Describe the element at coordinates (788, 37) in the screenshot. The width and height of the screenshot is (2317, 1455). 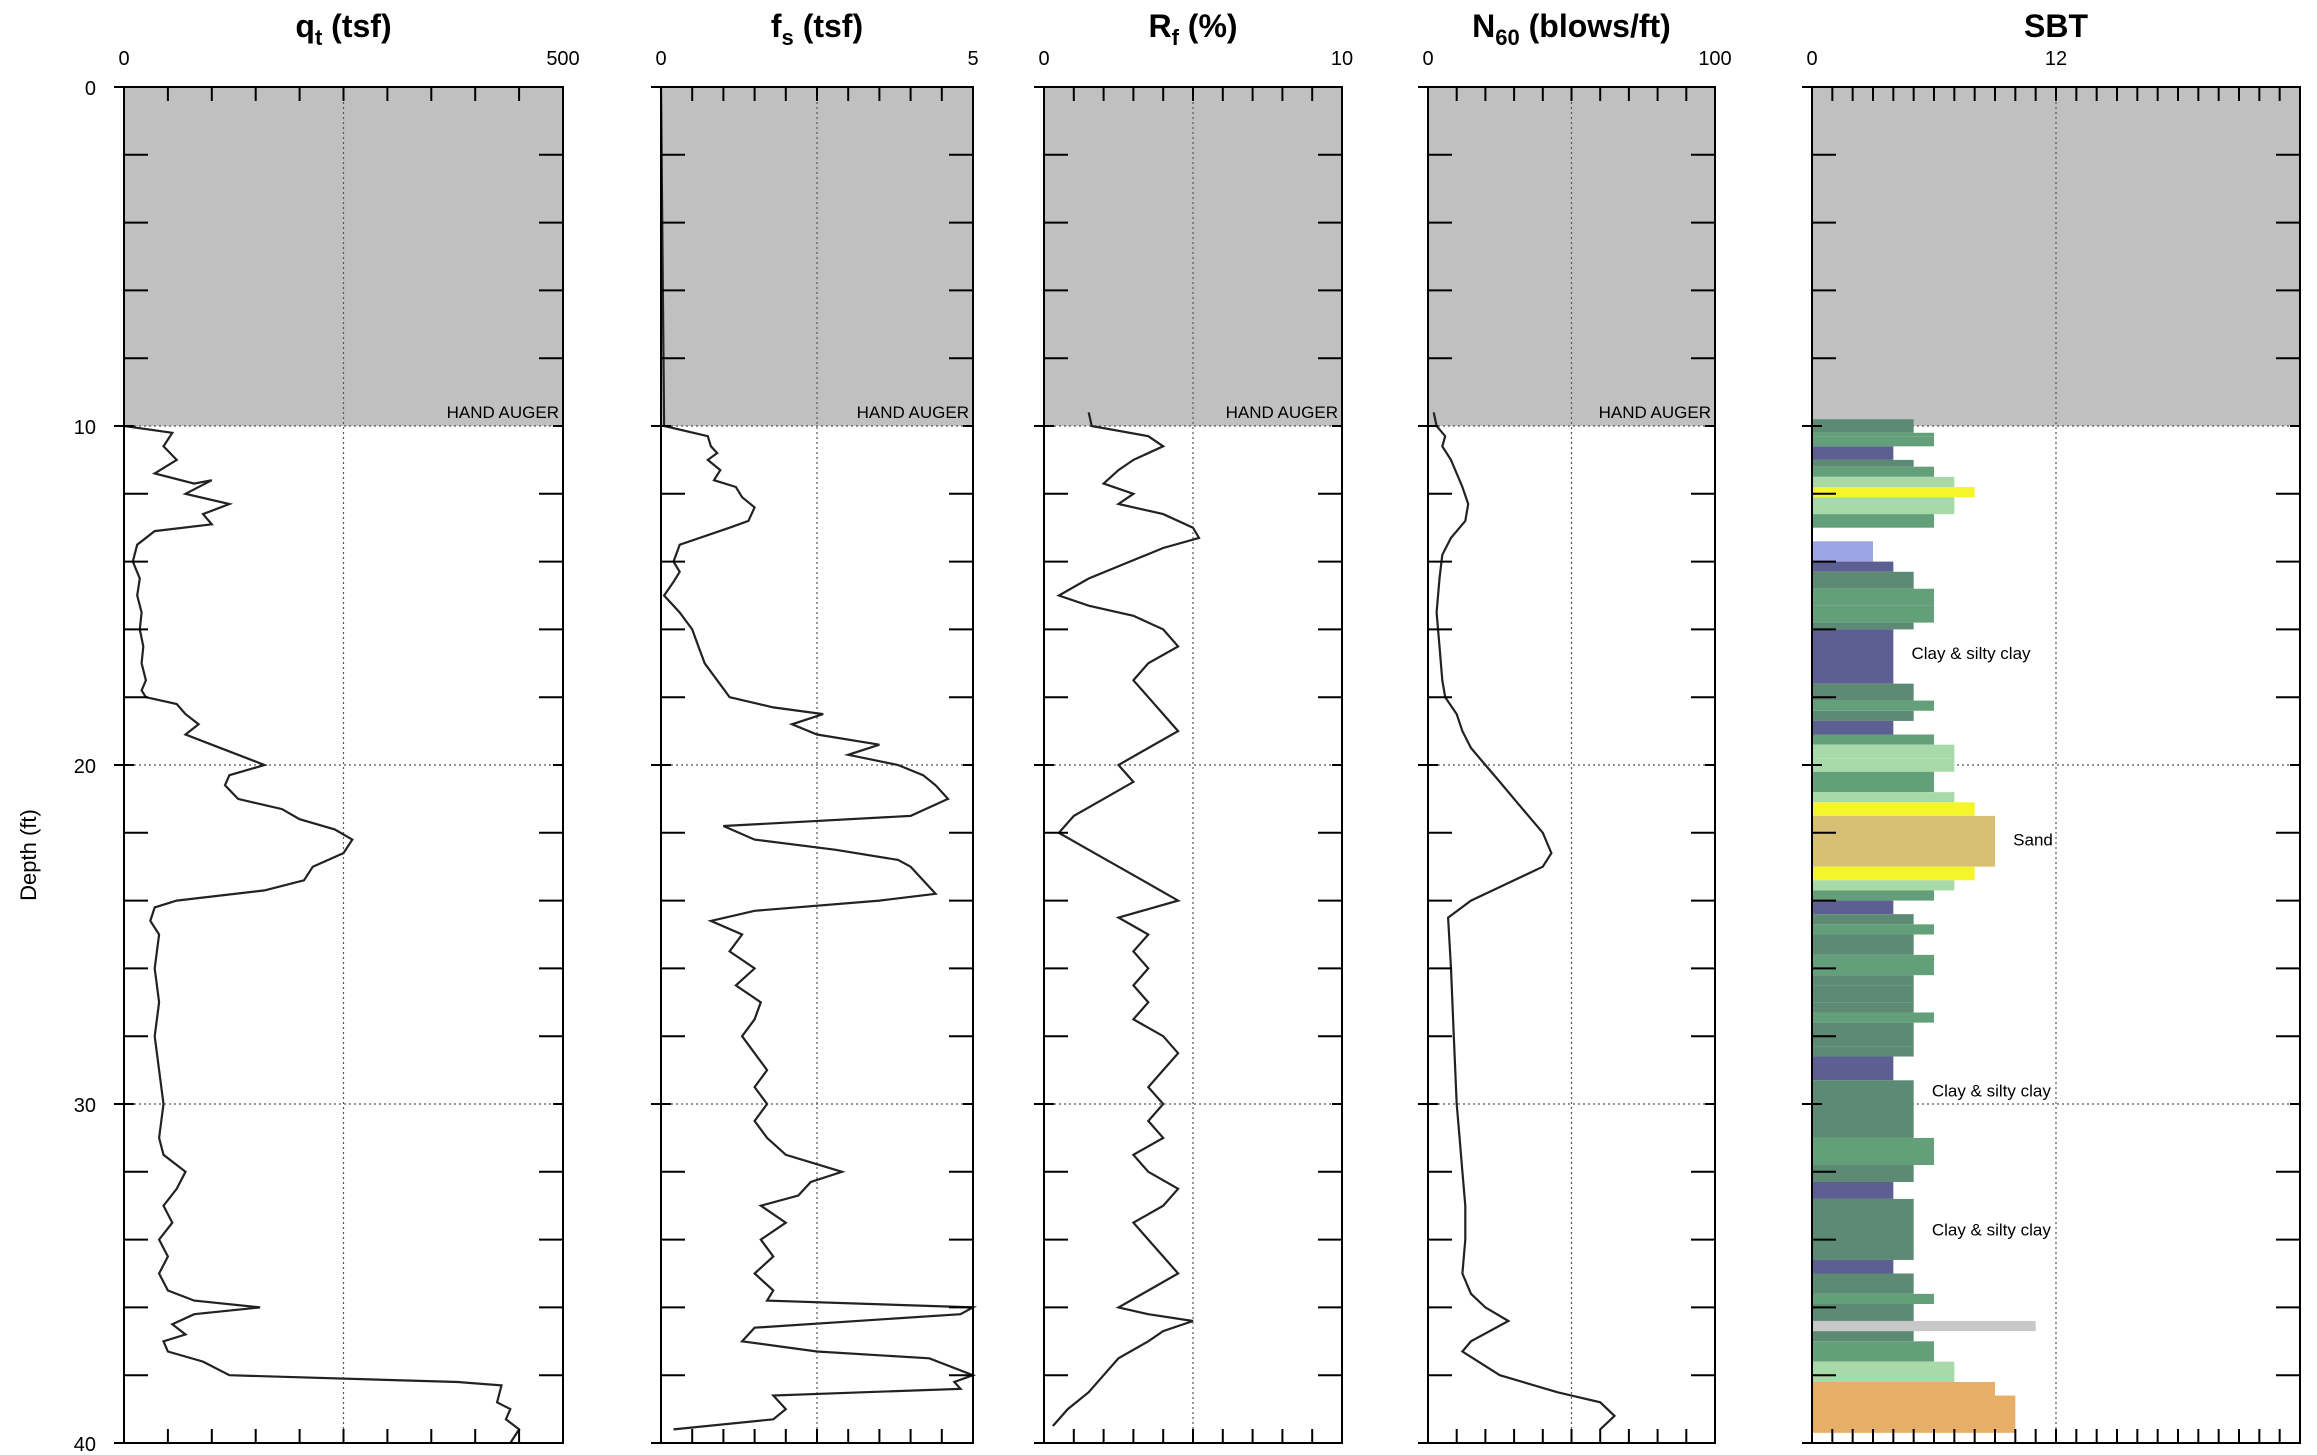
I see `title-subscript: s` at that location.